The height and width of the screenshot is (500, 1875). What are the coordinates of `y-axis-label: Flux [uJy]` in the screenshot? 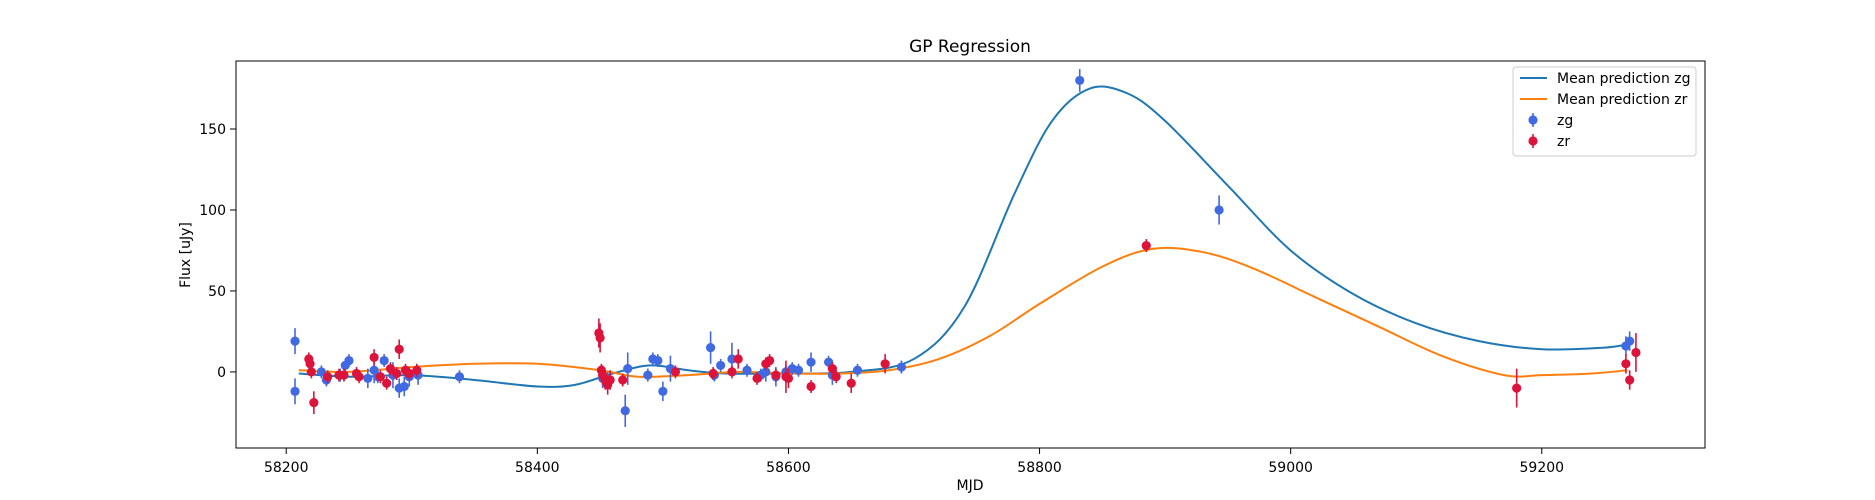 It's located at (186, 255).